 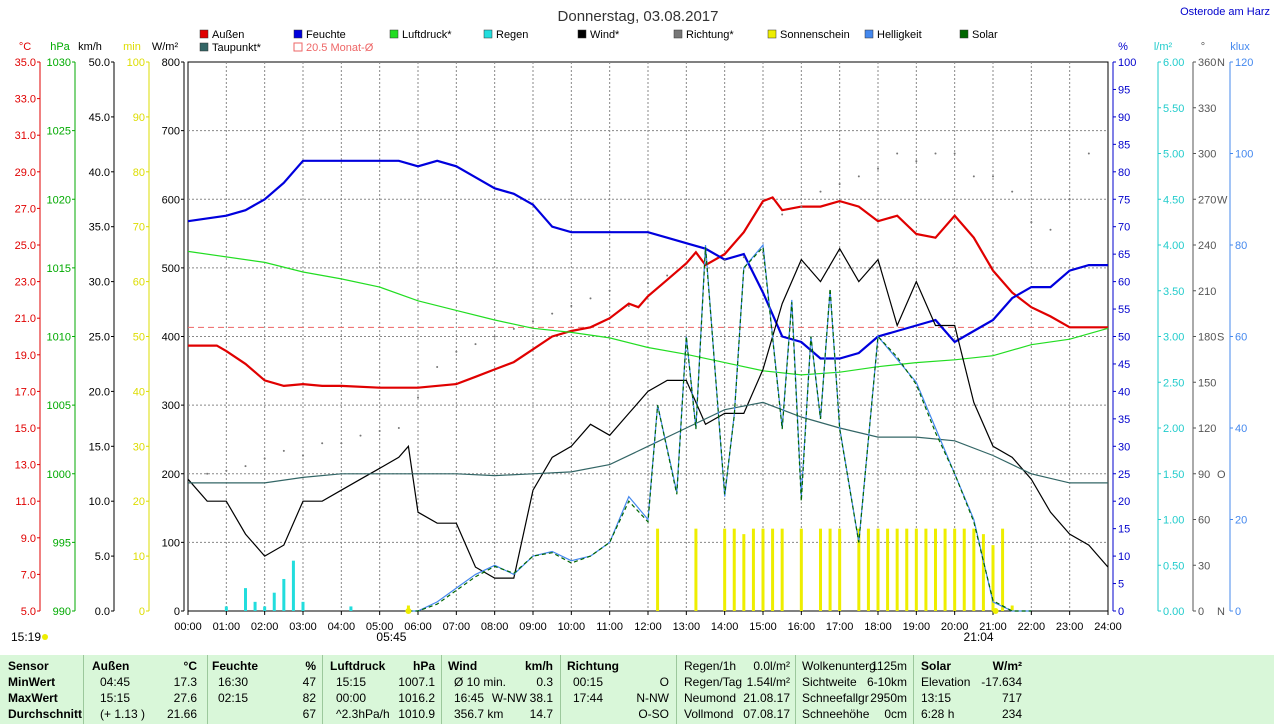 What do you see at coordinates (979, 637) in the screenshot?
I see `sunset-label: 21:04` at bounding box center [979, 637].